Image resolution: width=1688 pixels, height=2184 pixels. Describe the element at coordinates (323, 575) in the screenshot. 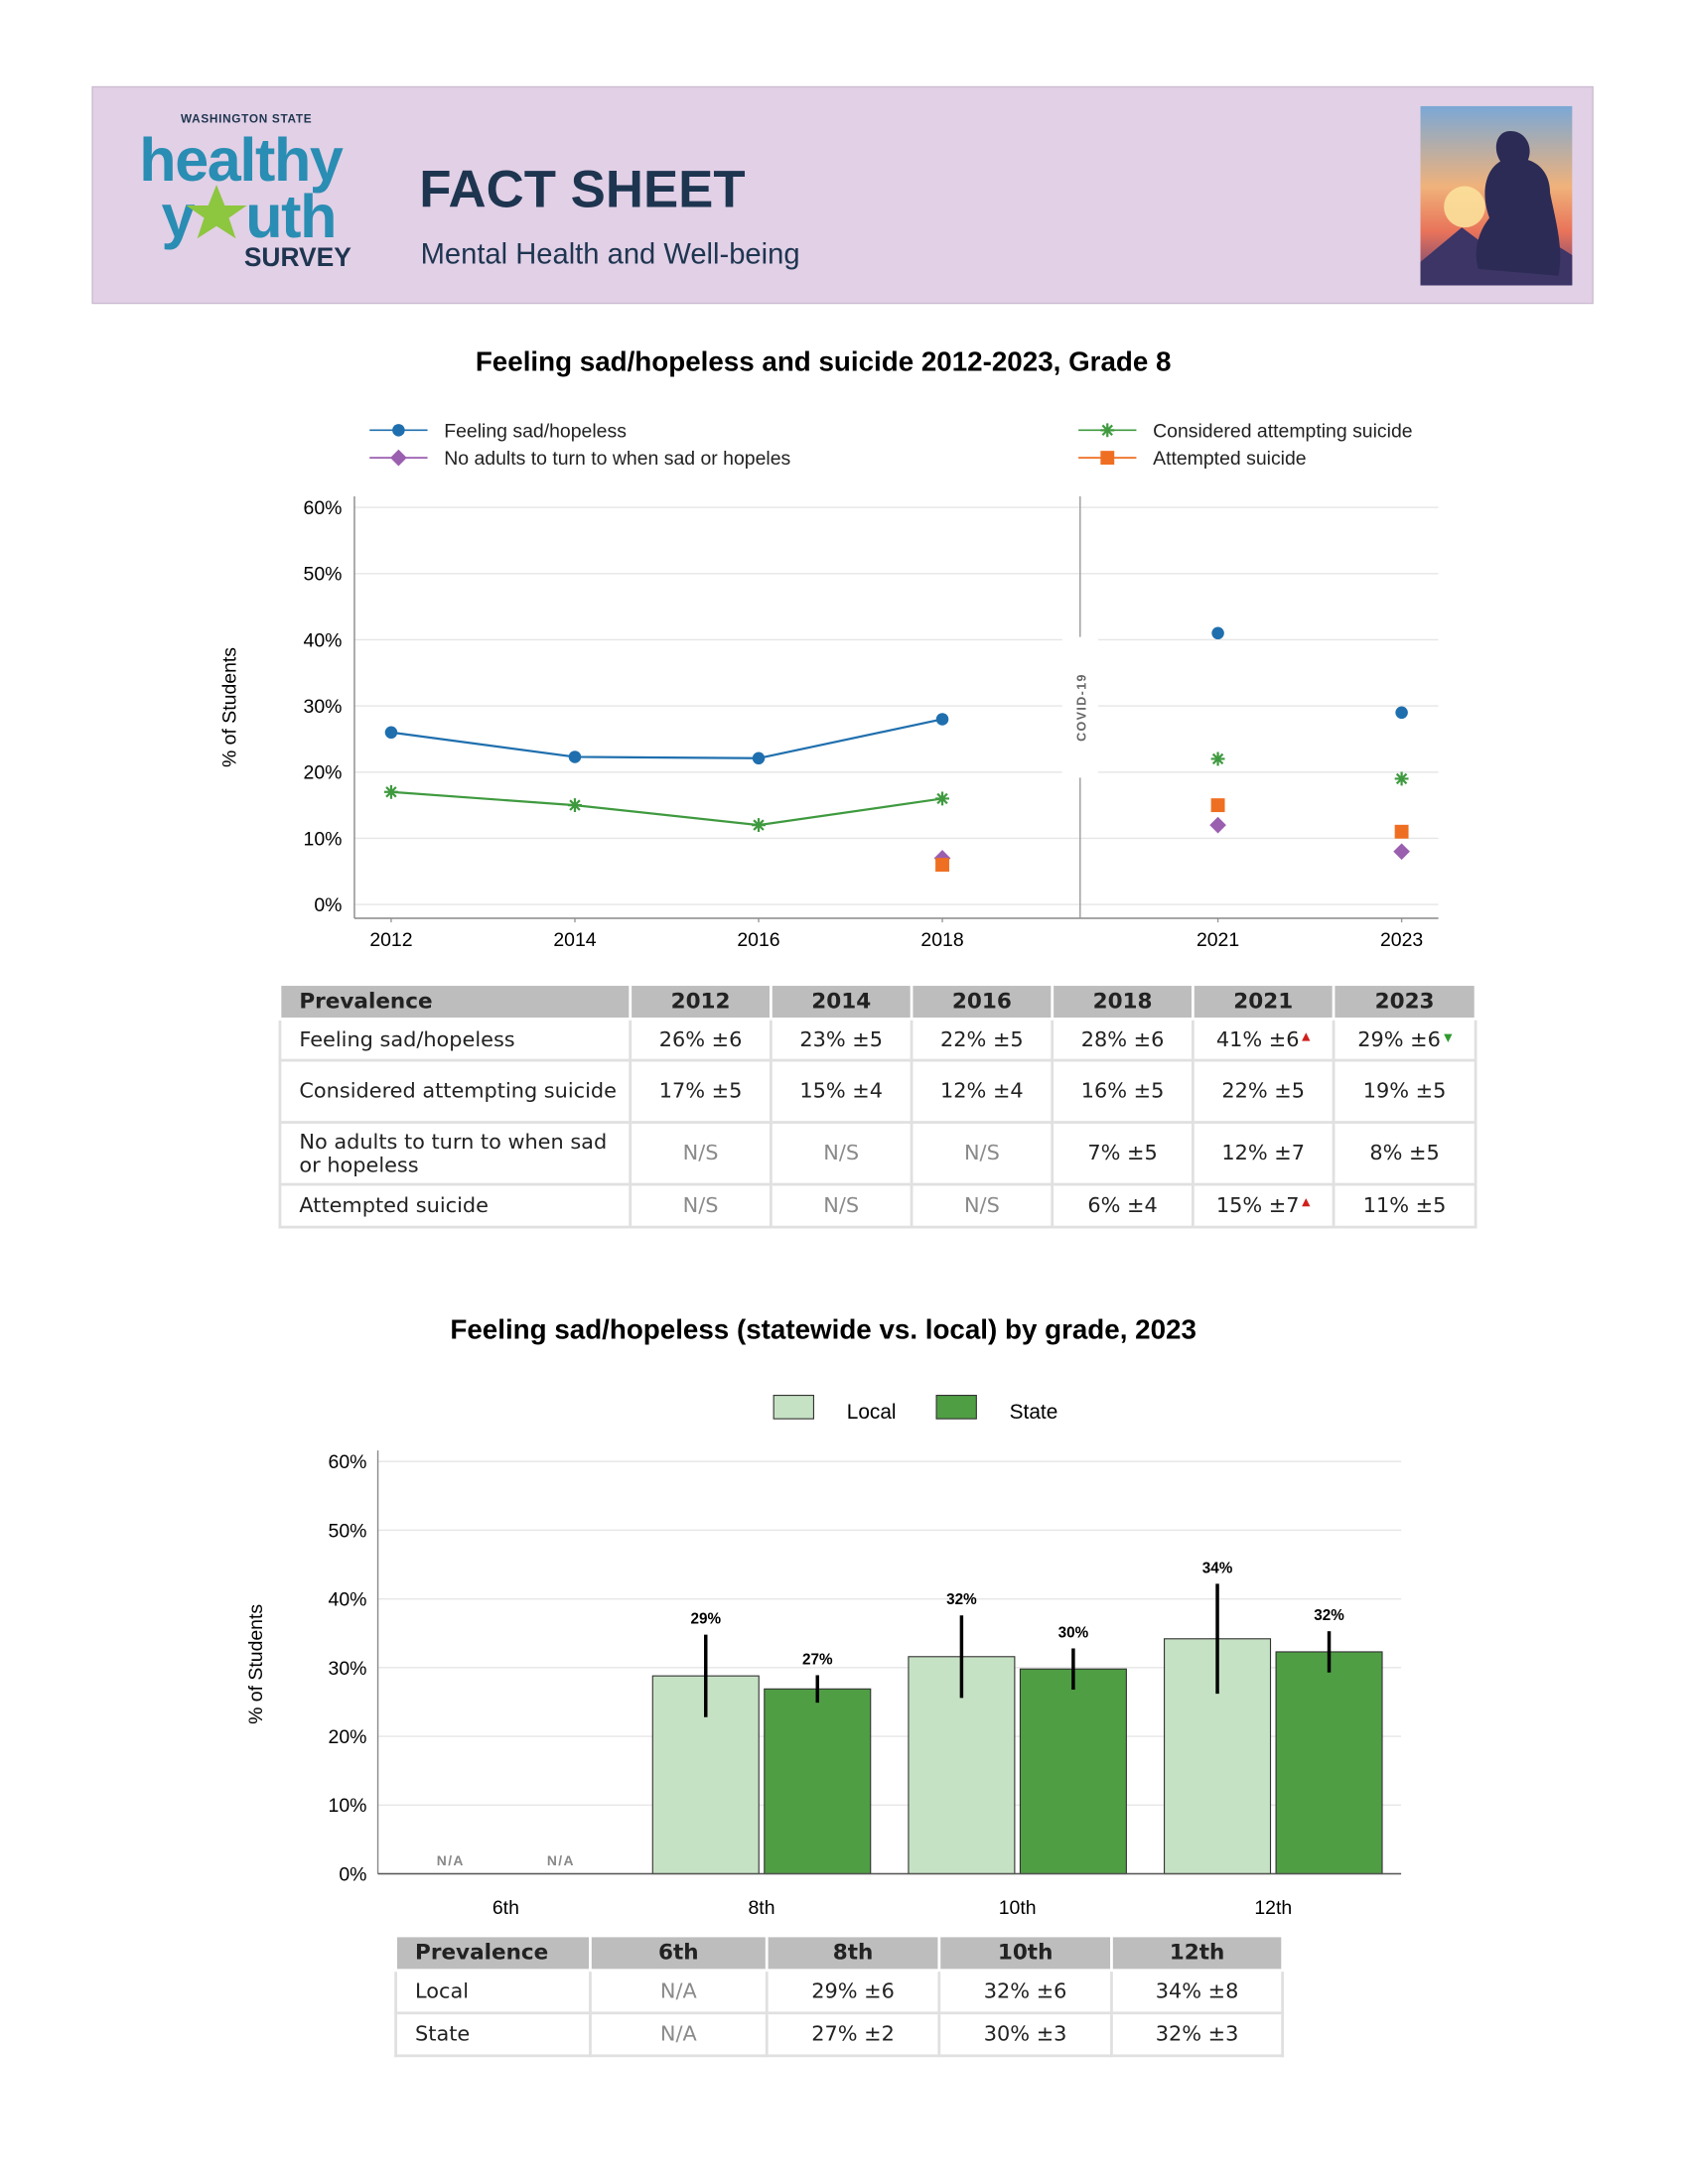

I see `y-tick-label: 50%` at that location.